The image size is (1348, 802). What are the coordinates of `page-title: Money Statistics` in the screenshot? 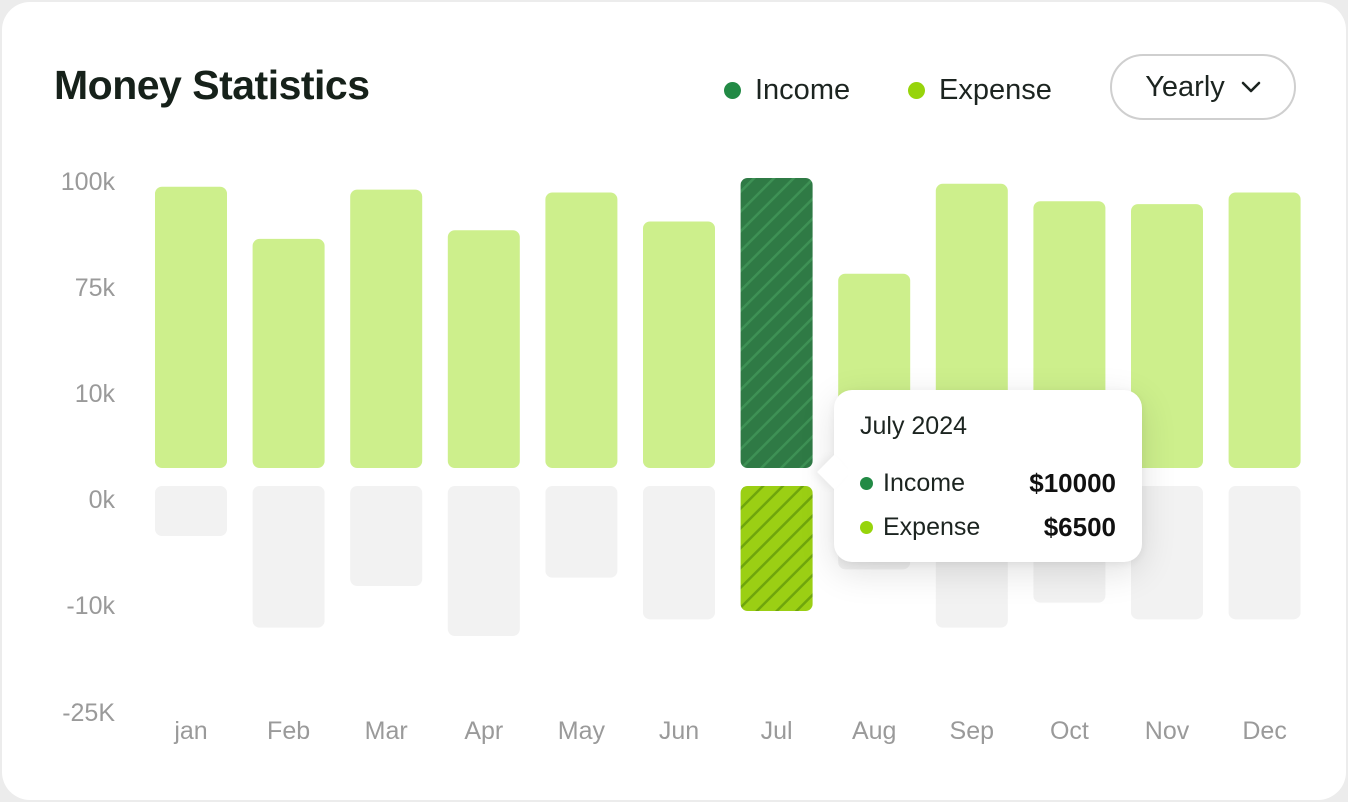 It's located at (212, 85).